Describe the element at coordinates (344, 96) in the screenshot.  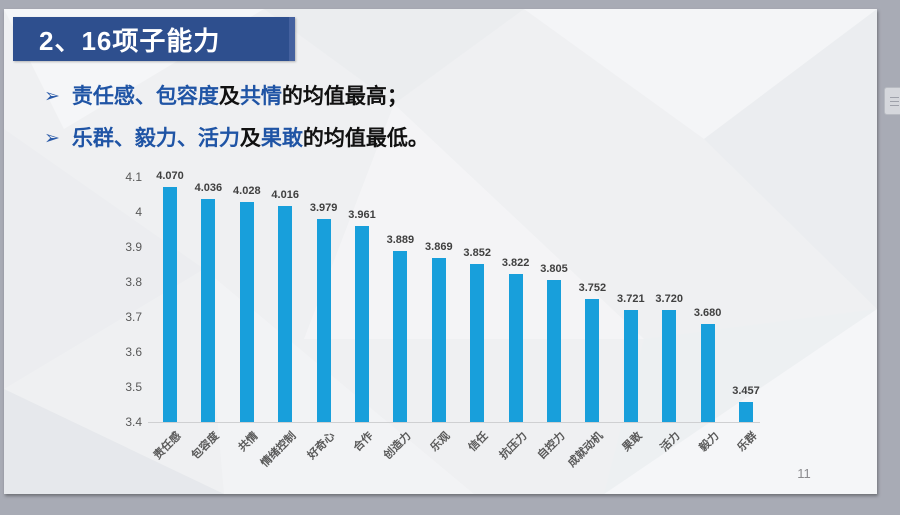
I see `bullet-text-segment: 的均值最高；` at that location.